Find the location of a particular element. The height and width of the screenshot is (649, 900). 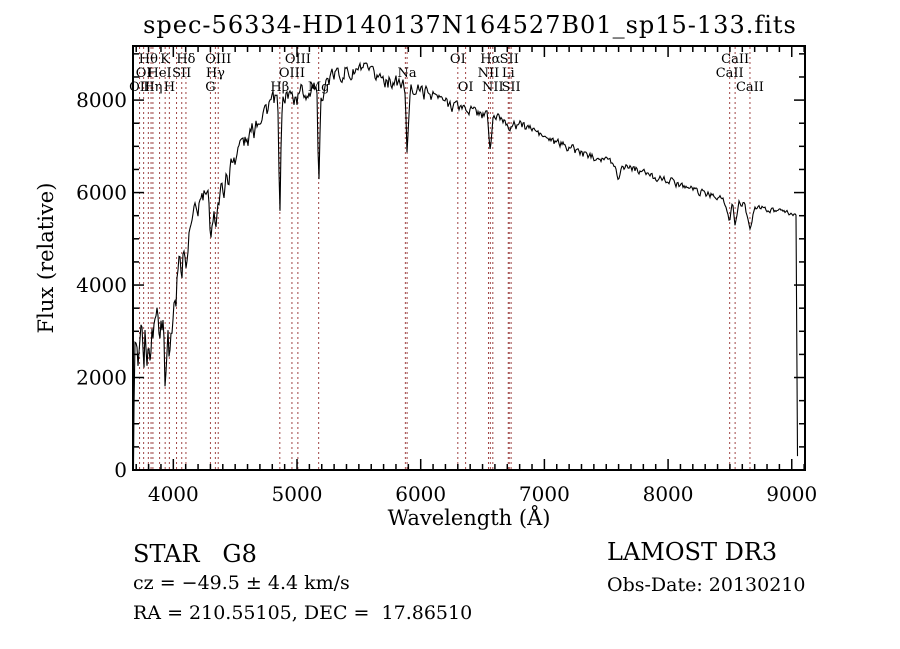

radial-velocity-text: cz = −49.5 ± 4.4 km/s is located at coordinates (241, 583).